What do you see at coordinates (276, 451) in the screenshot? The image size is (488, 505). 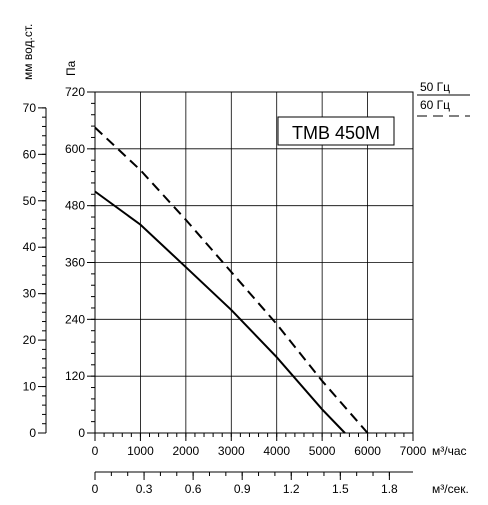 I see `x-tick-label: 4000` at bounding box center [276, 451].